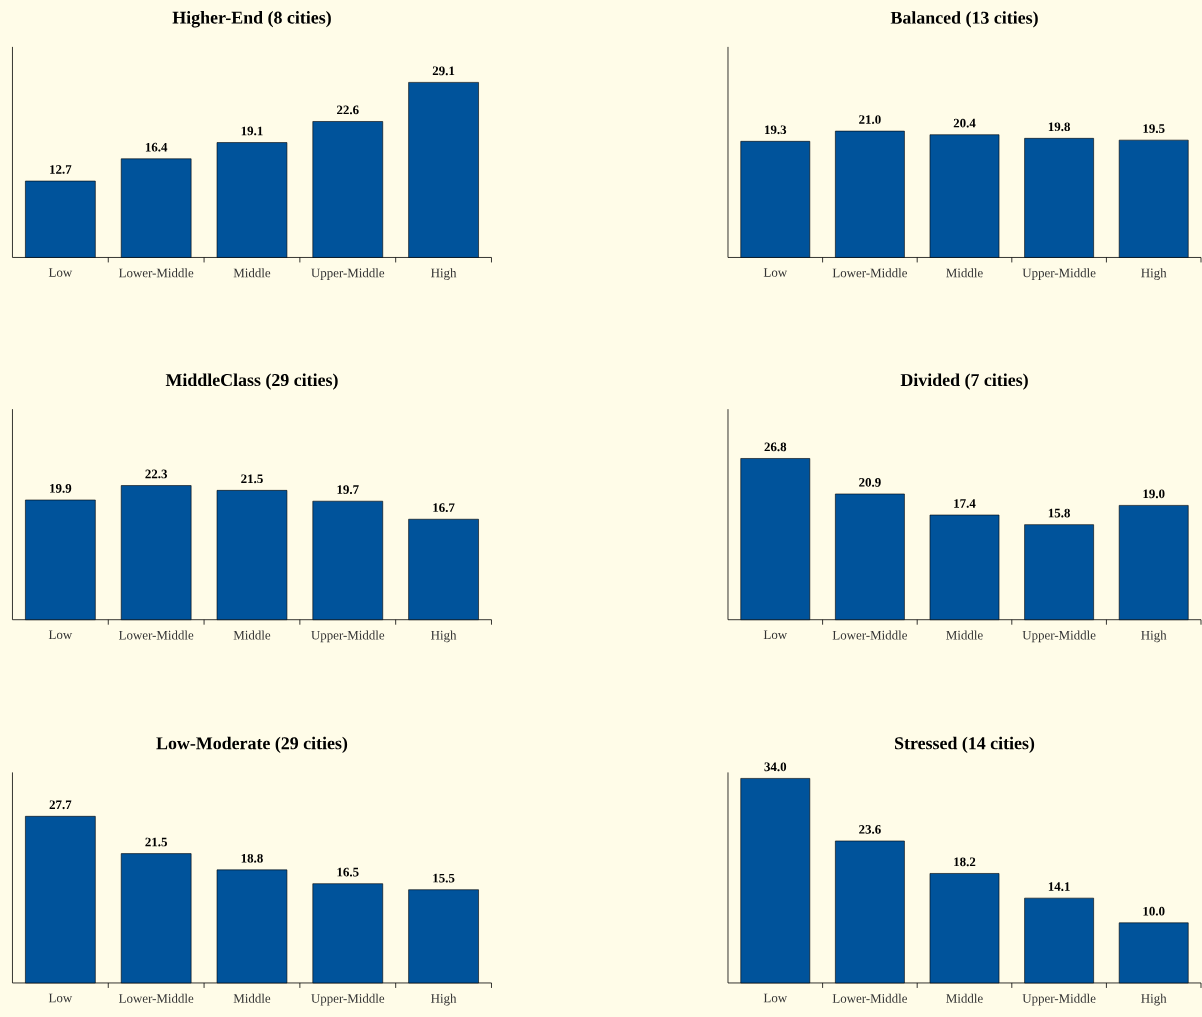  What do you see at coordinates (775, 767) in the screenshot?
I see `data-label: 34.0` at bounding box center [775, 767].